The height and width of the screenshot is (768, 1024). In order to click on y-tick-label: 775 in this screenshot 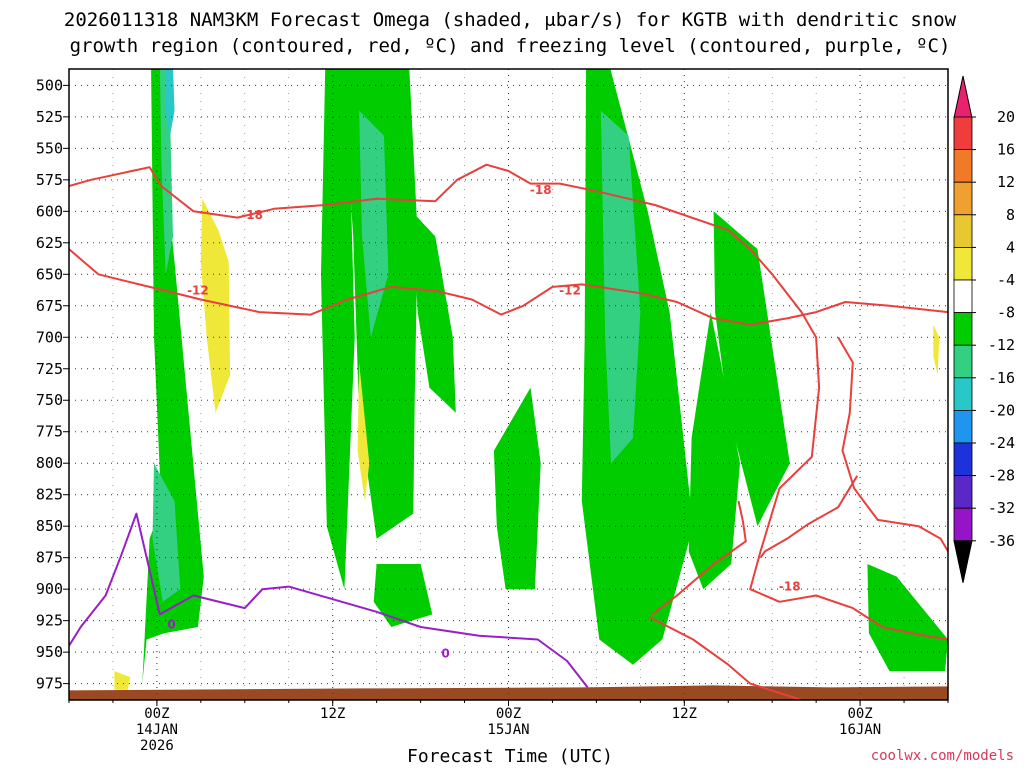, I will do `click(49, 432)`.